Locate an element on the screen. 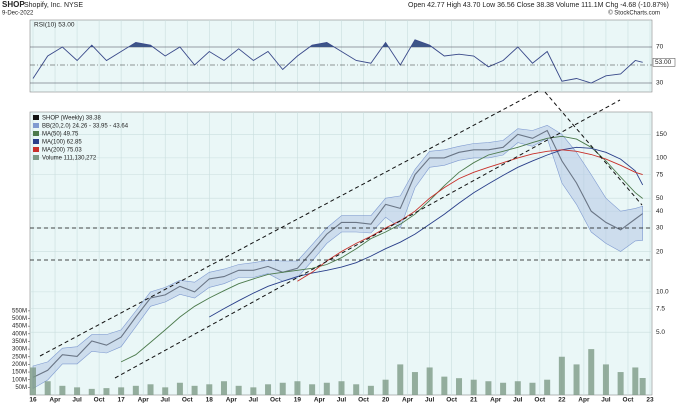 The width and height of the screenshot is (680, 405). legend-label: MA(100) 62.85 is located at coordinates (62, 143).